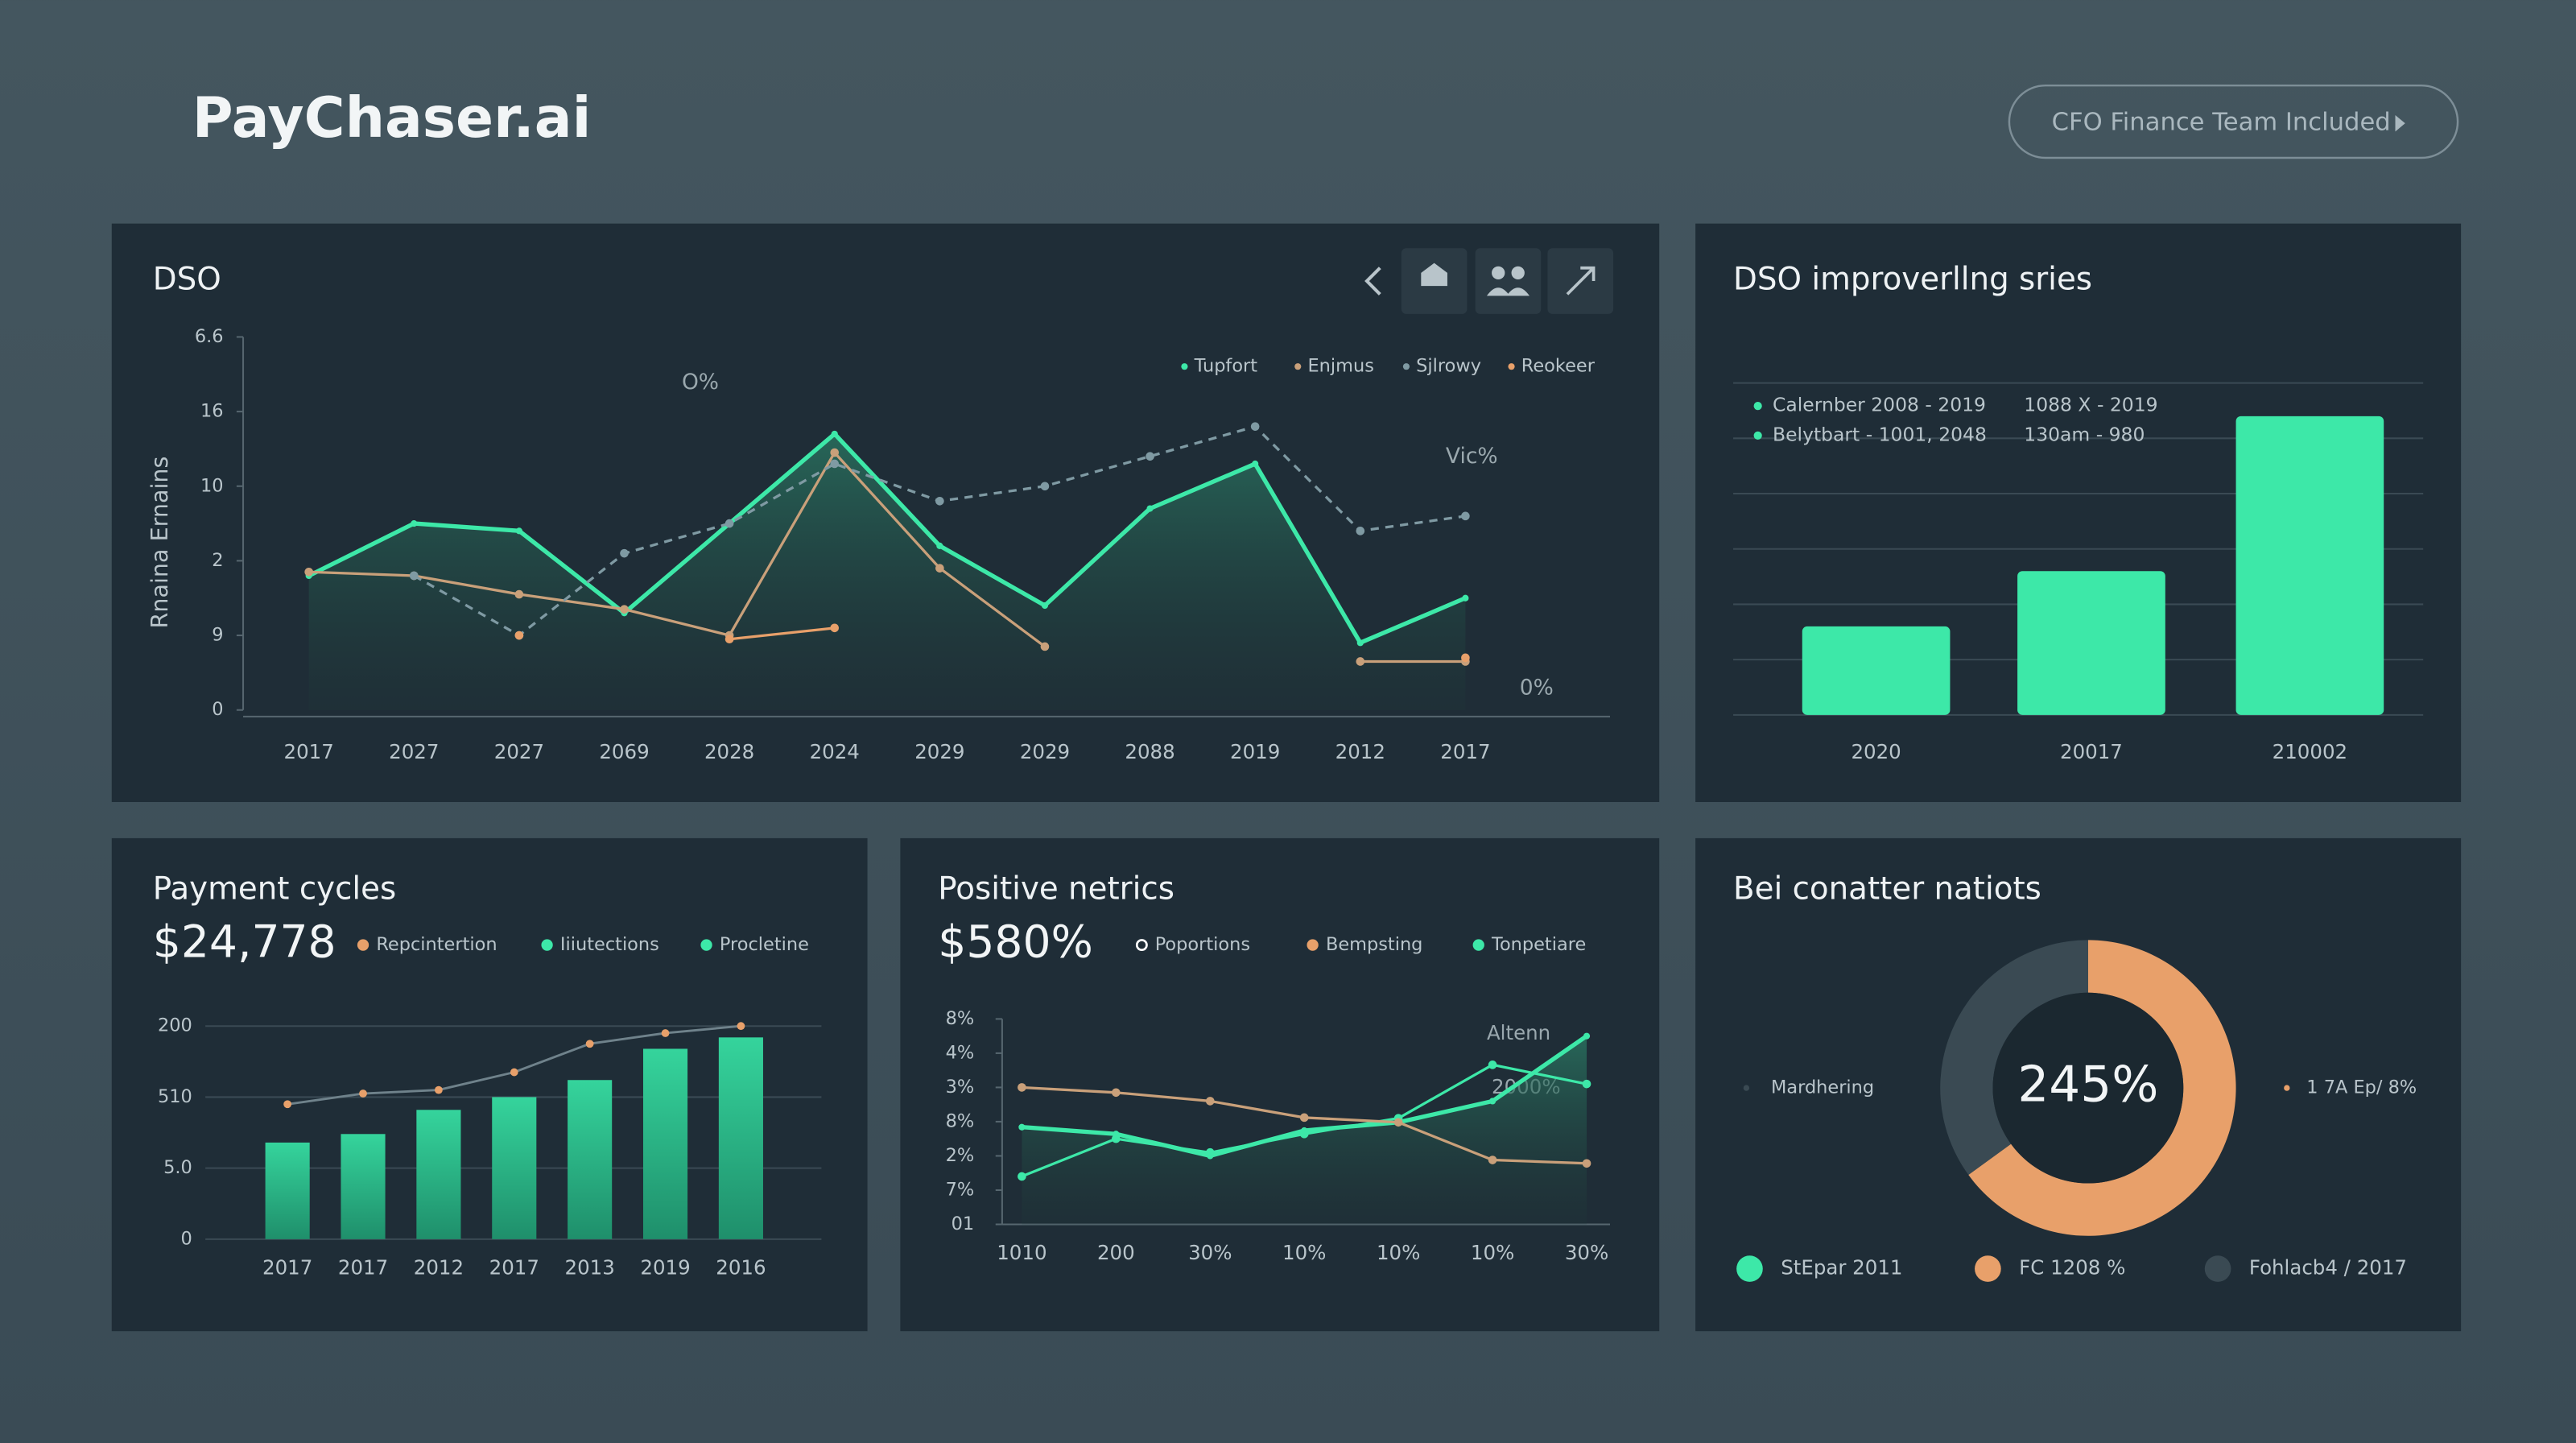 This screenshot has width=2576, height=1443. I want to click on center-label: 245%, so click(2087, 1085).